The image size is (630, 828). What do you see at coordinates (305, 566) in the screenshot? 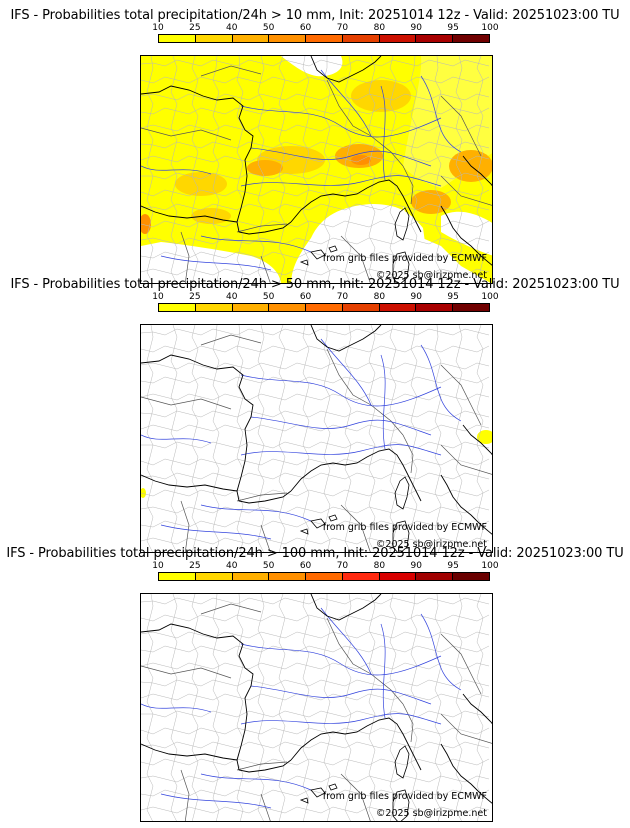
I see `colorbar-tick-label: 60` at bounding box center [305, 566].